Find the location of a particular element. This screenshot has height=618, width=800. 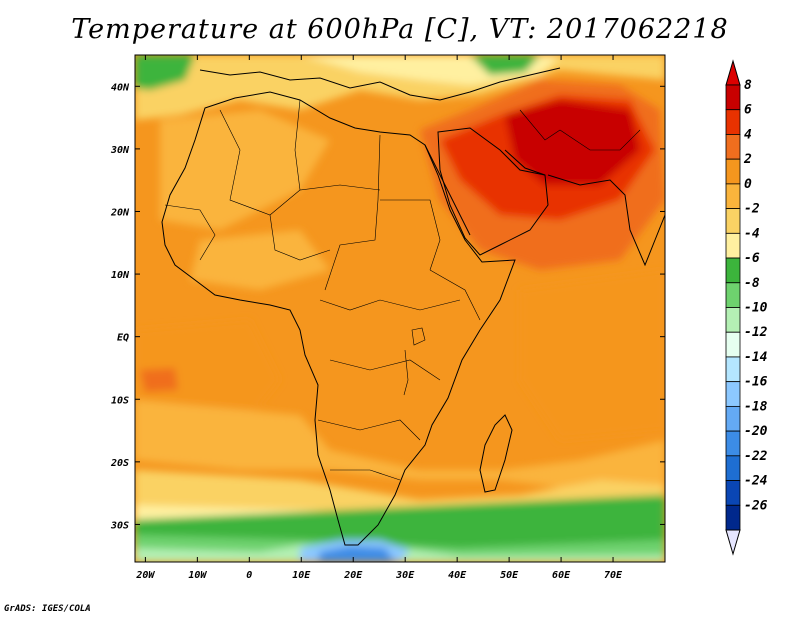

lat-tick-label: 30S is located at coordinates (119, 525).